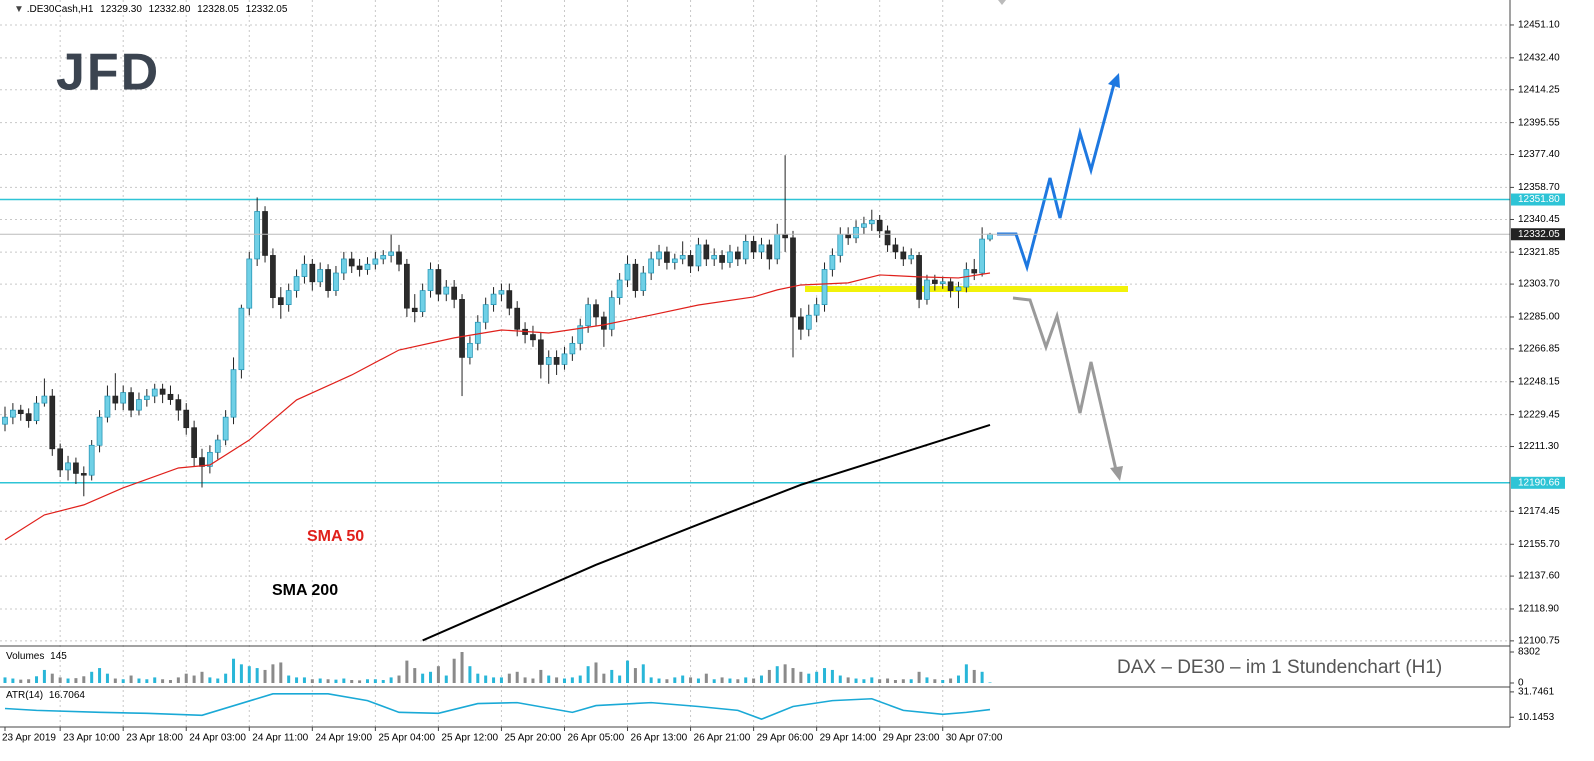 The image size is (1594, 761). Describe the element at coordinates (722, 738) in the screenshot. I see `x-tick-label: 26 Apr 21:00` at that location.